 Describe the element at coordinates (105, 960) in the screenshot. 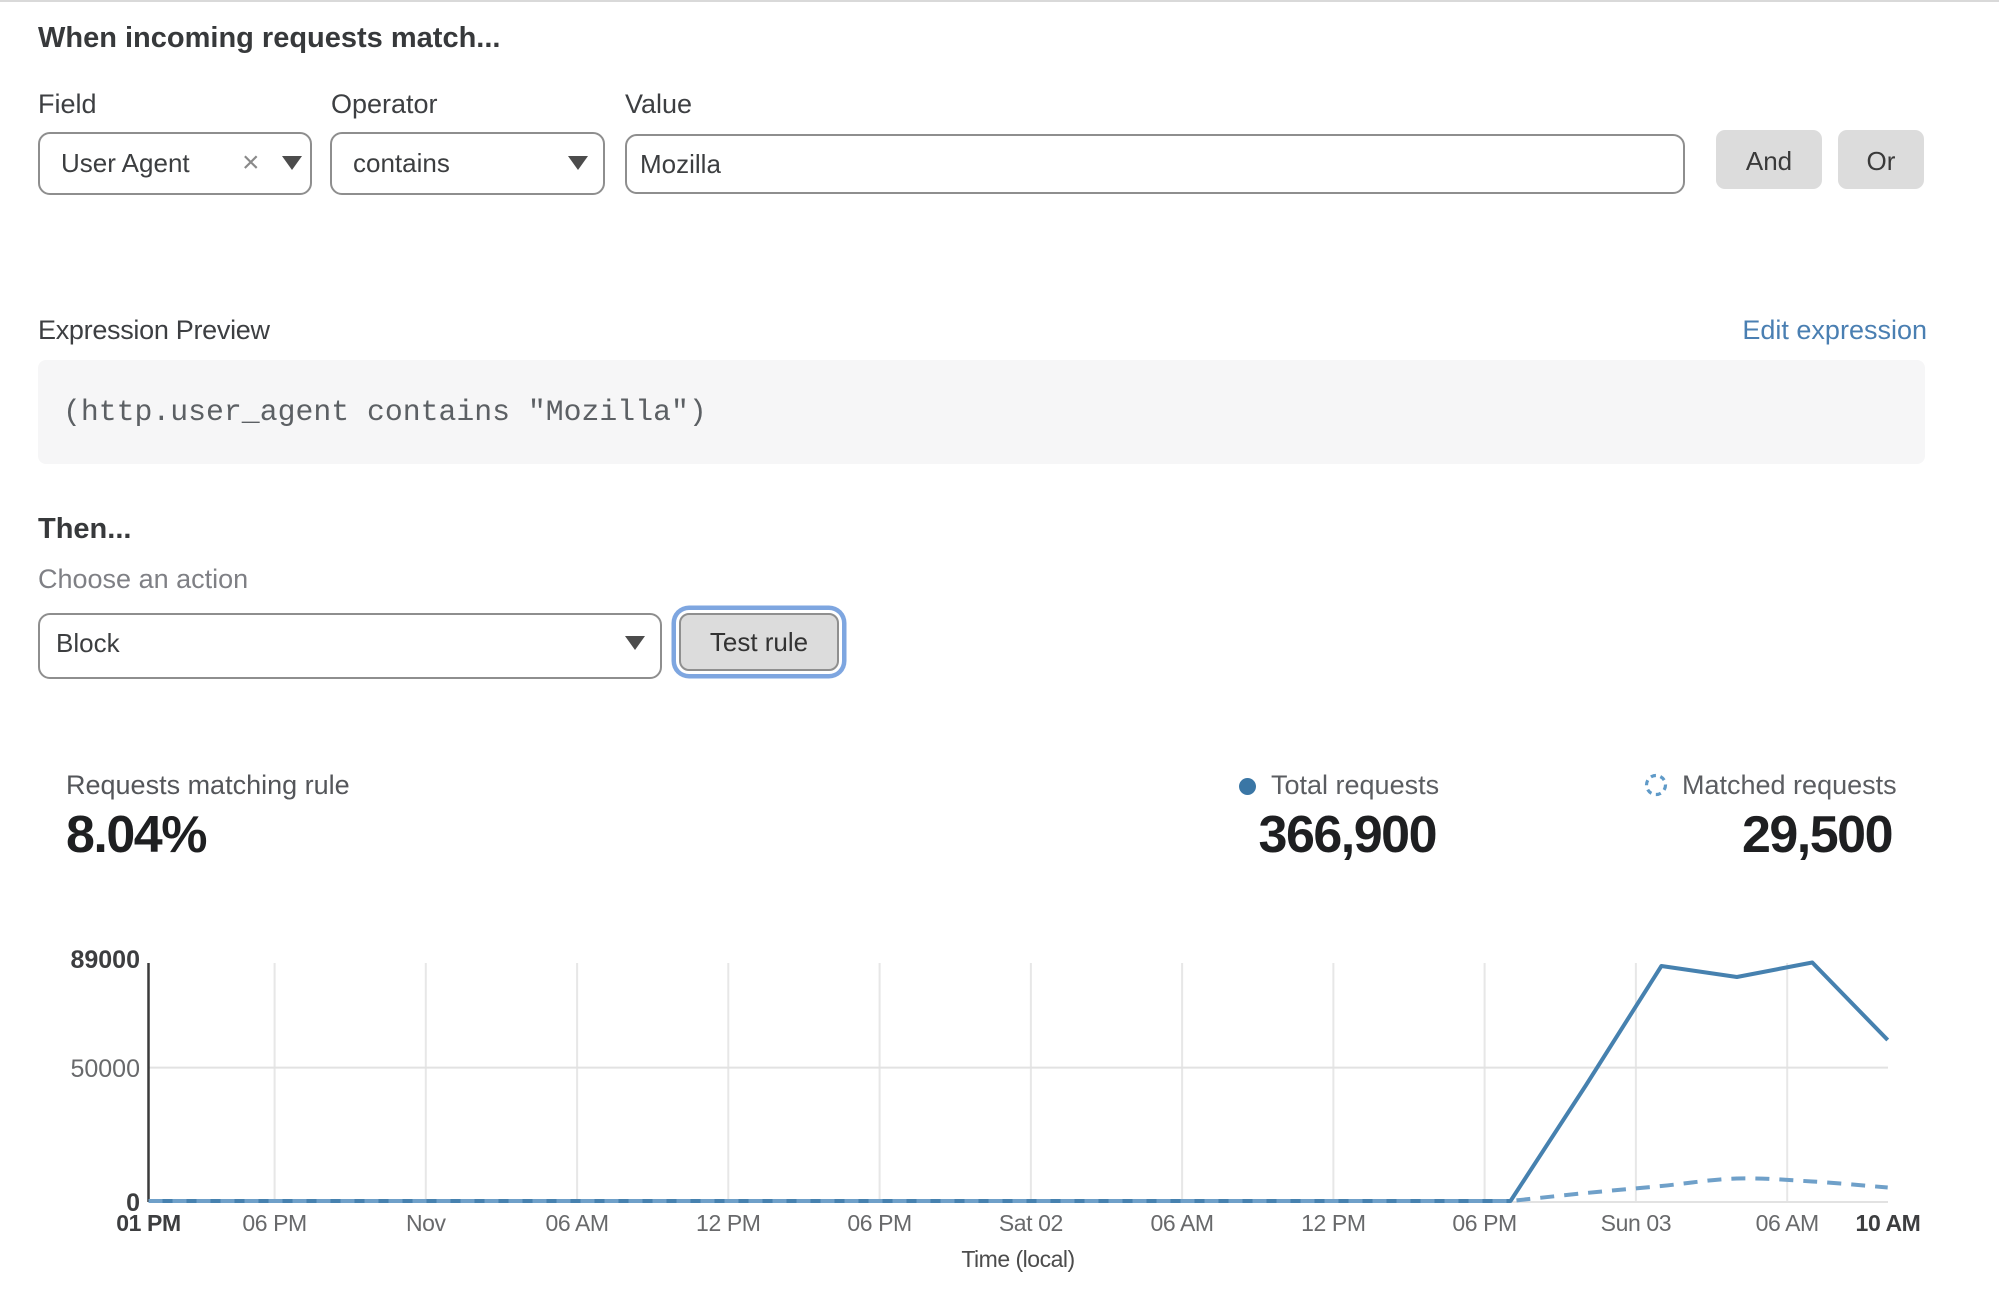

I see `svg-text: 89000` at that location.